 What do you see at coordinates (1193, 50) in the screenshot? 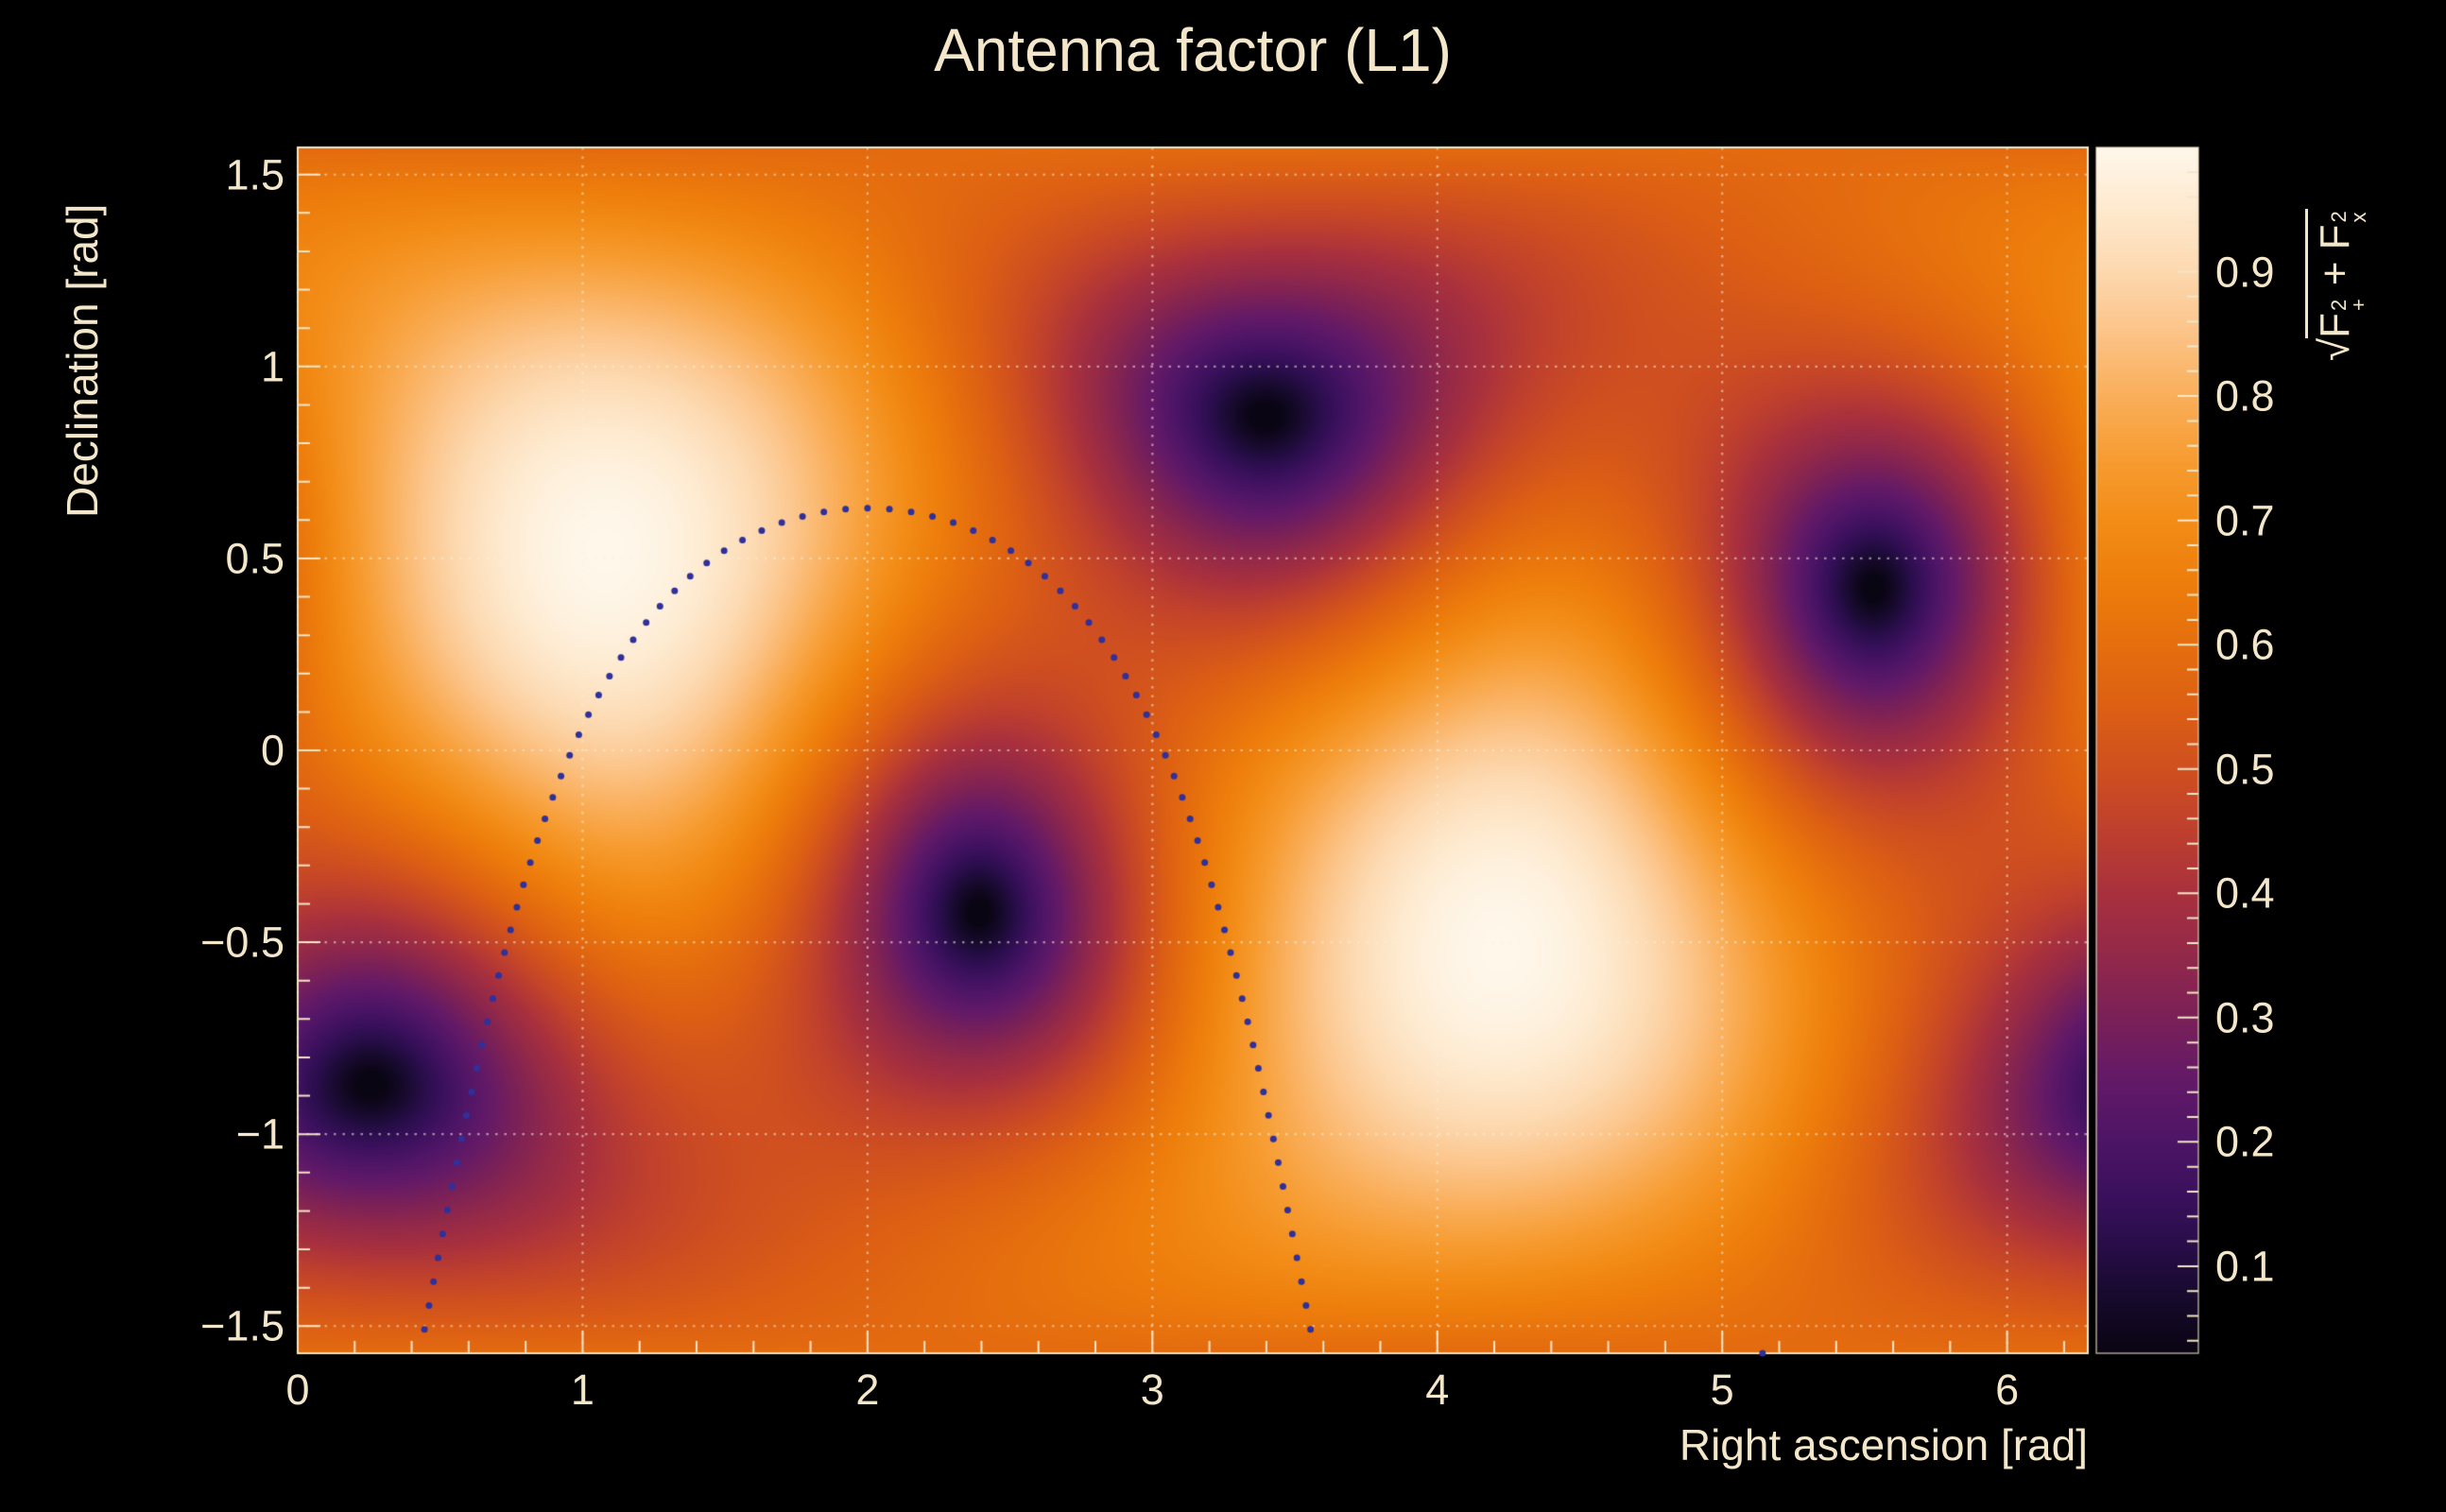
I see `plot-title: Antenna factor (L1)` at bounding box center [1193, 50].